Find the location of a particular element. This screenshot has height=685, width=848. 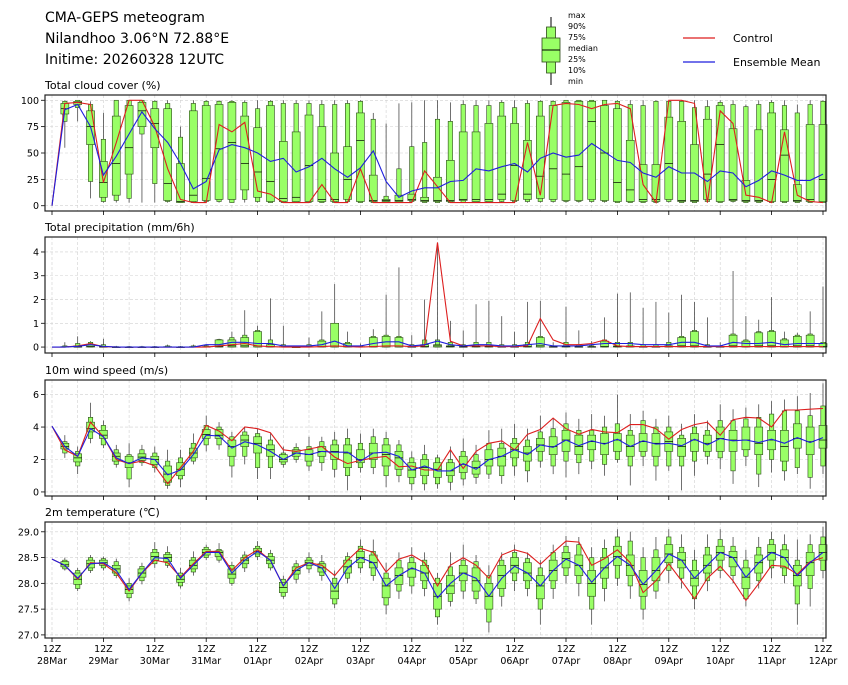

x-tick-date: 30Mar is located at coordinates (155, 661).